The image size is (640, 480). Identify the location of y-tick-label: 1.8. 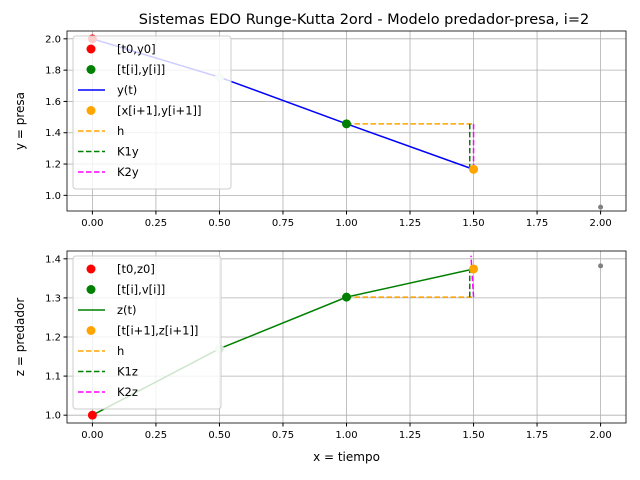
(53, 71).